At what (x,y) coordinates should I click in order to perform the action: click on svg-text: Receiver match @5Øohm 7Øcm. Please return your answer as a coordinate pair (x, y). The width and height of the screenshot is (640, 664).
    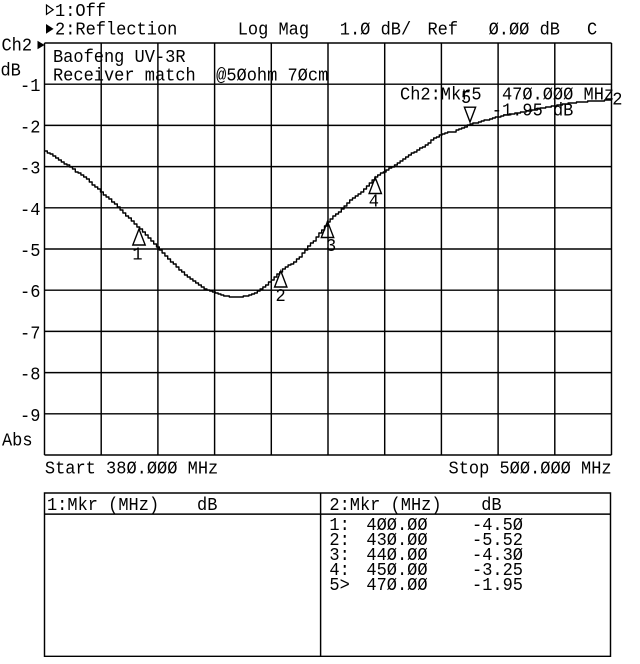
    Looking at the image, I should click on (190, 76).